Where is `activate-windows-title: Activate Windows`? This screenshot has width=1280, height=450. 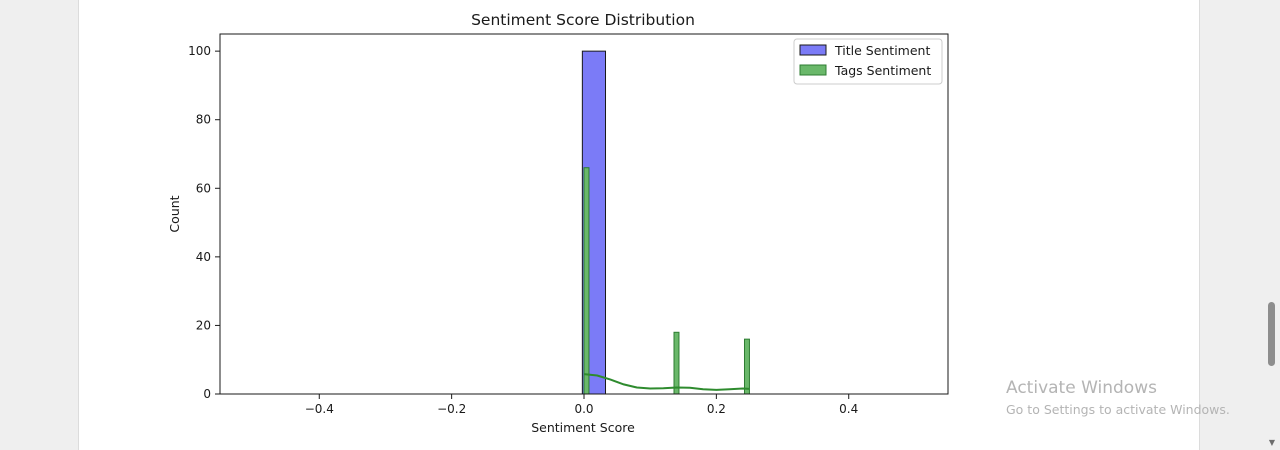
activate-windows-title: Activate Windows is located at coordinates (1081, 388).